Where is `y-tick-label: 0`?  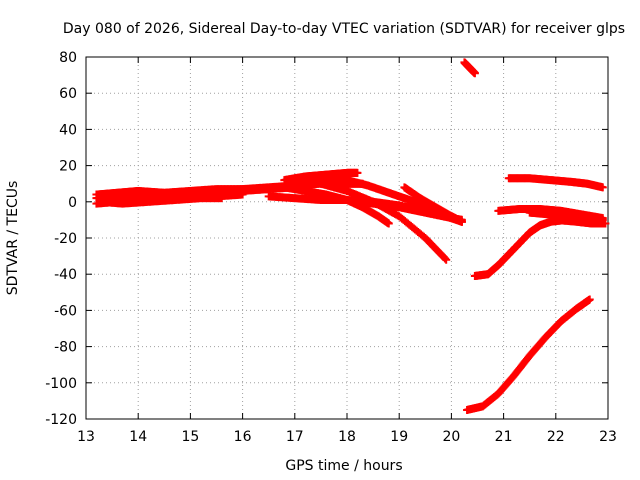 y-tick-label: 0 is located at coordinates (72, 203).